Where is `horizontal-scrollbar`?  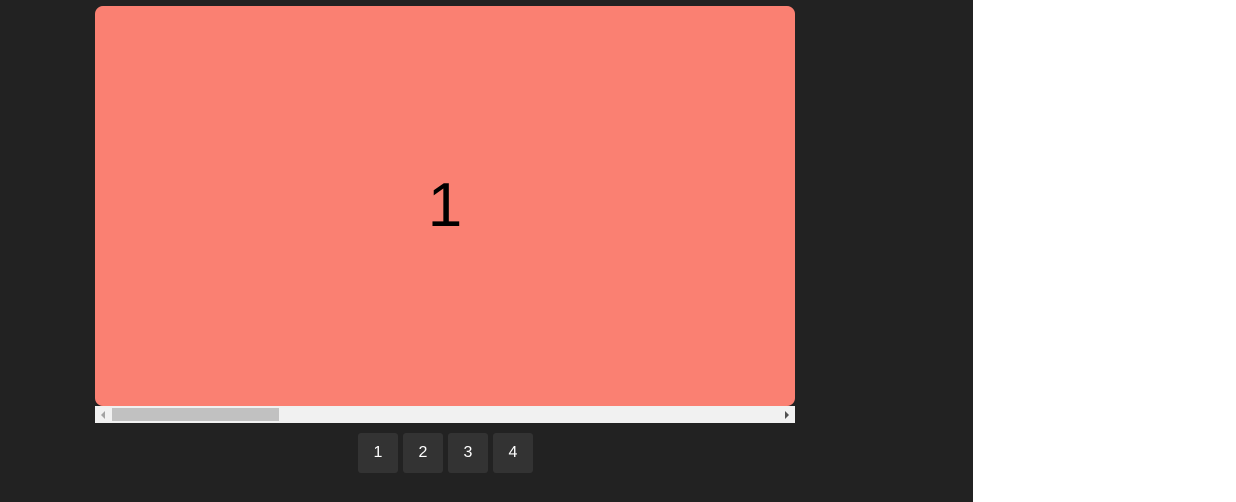
horizontal-scrollbar is located at coordinates (445, 414).